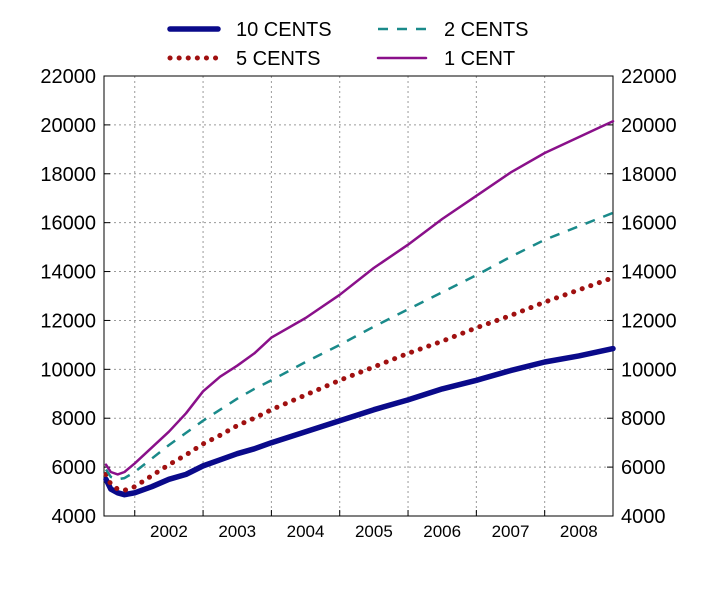 The width and height of the screenshot is (727, 590). Describe the element at coordinates (68, 126) in the screenshot. I see `y-tick-label-left: 20000` at that location.